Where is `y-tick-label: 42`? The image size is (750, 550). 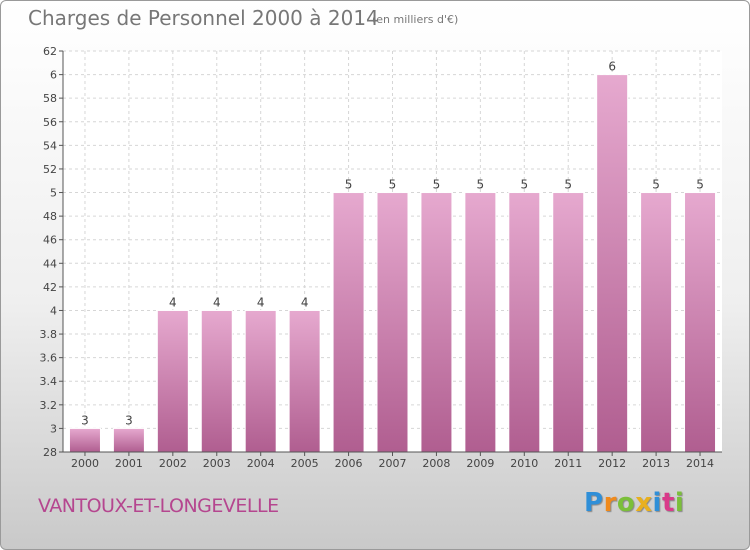
y-tick-label: 42 is located at coordinates (50, 287).